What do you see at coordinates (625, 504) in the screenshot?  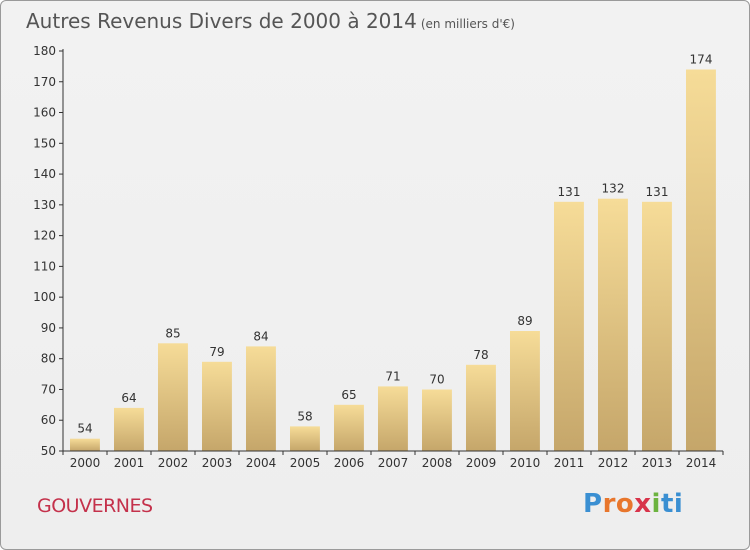 I see `logo-letter: o` at bounding box center [625, 504].